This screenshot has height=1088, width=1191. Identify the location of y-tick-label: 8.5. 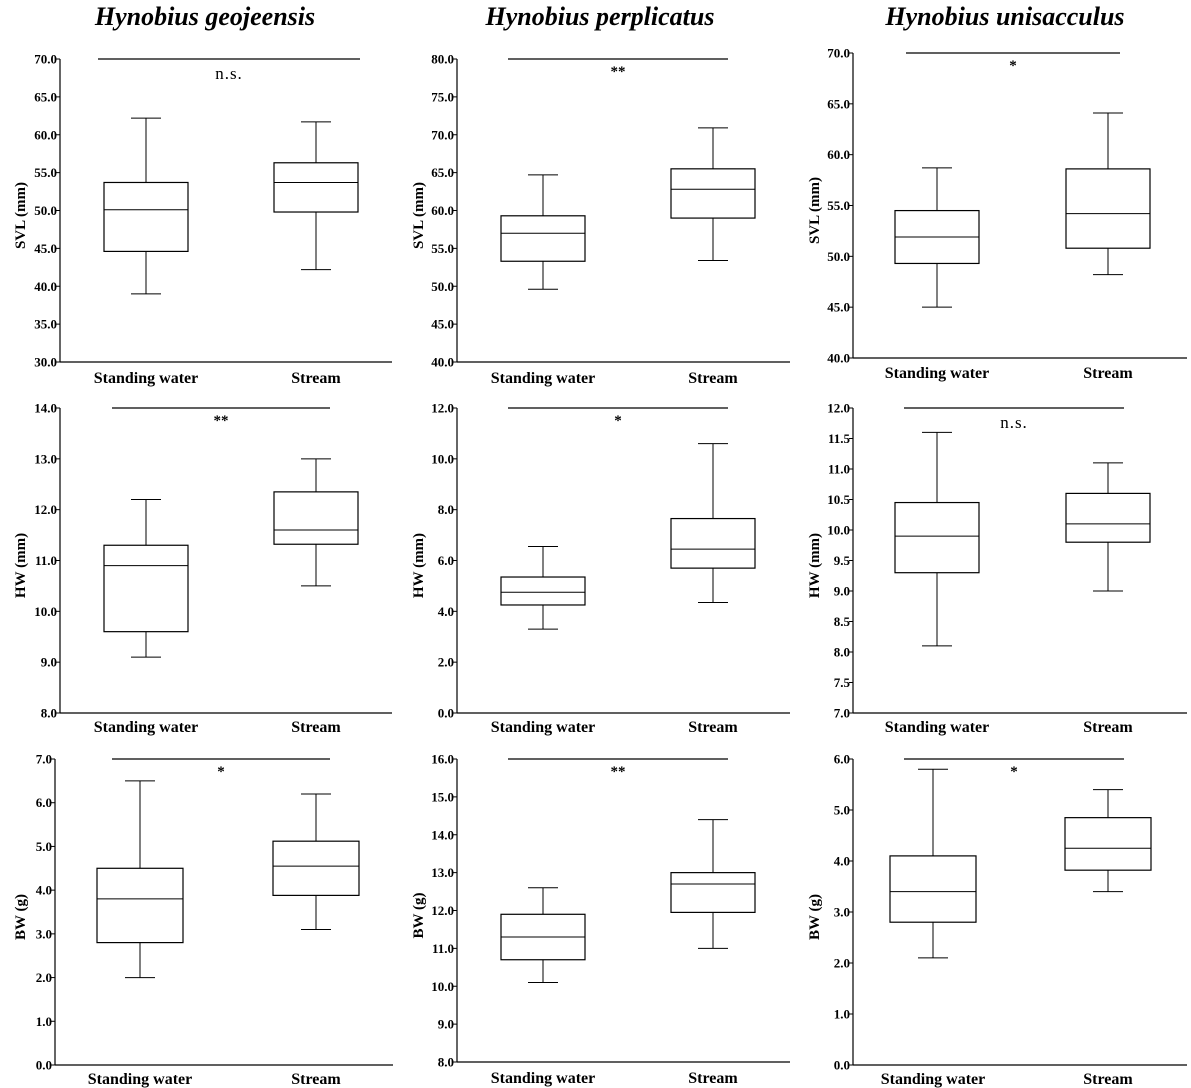
(842, 621).